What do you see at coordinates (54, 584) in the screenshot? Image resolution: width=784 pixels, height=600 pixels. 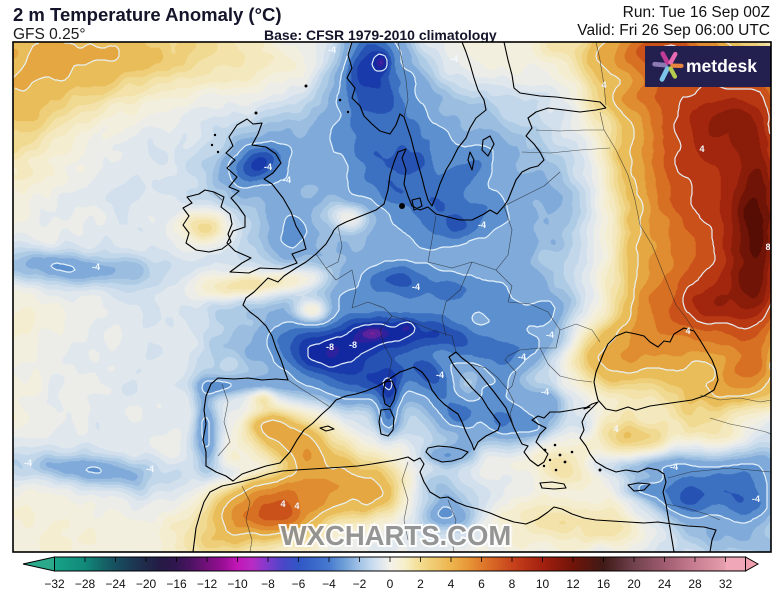 I see `svg-text: −32` at bounding box center [54, 584].